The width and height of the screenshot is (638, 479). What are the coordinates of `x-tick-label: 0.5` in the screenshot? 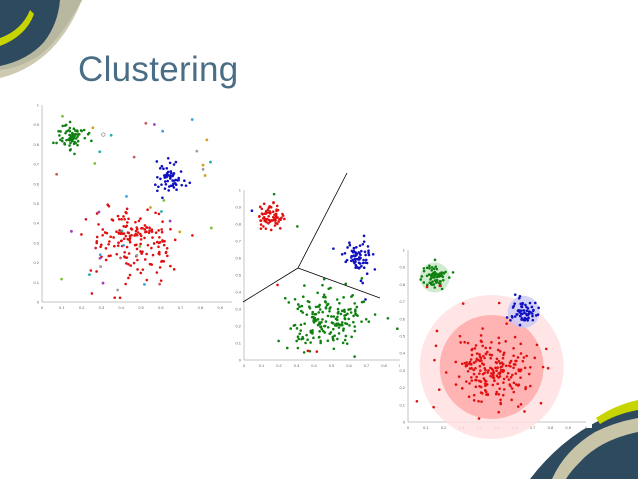 It's located at (332, 365).